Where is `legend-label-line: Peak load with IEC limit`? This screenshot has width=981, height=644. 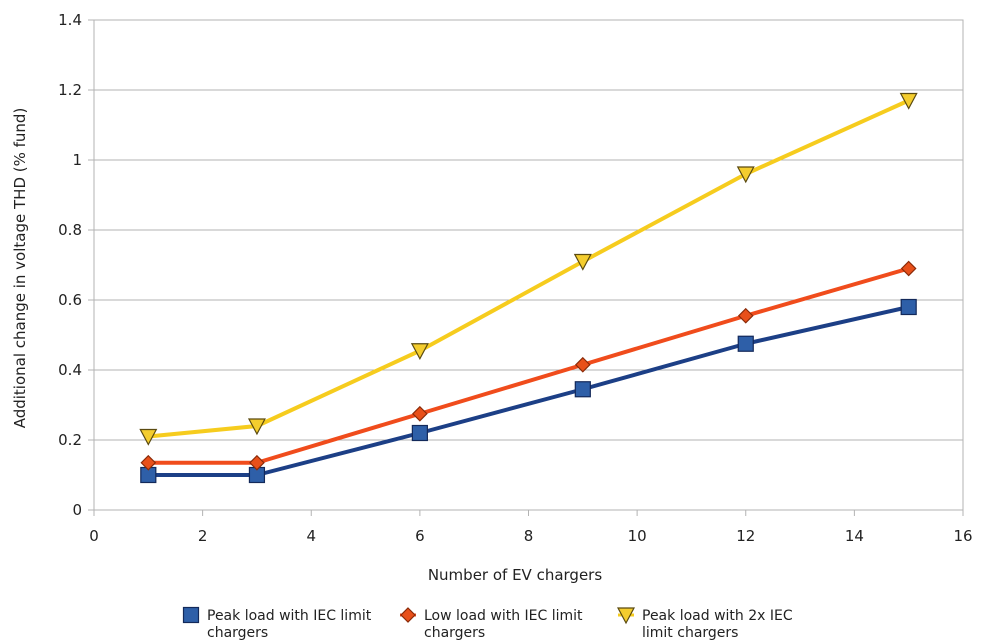
legend-label-line: Peak load with IEC limit is located at coordinates (289, 616).